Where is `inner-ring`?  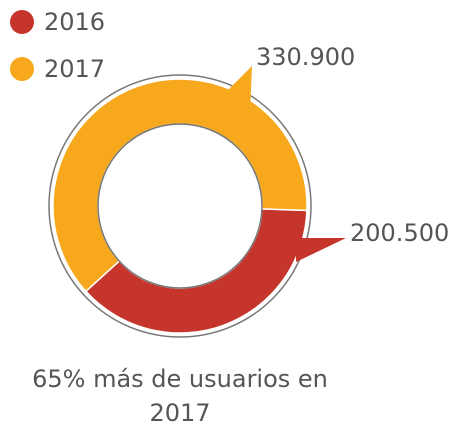 inner-ring is located at coordinates (180, 206).